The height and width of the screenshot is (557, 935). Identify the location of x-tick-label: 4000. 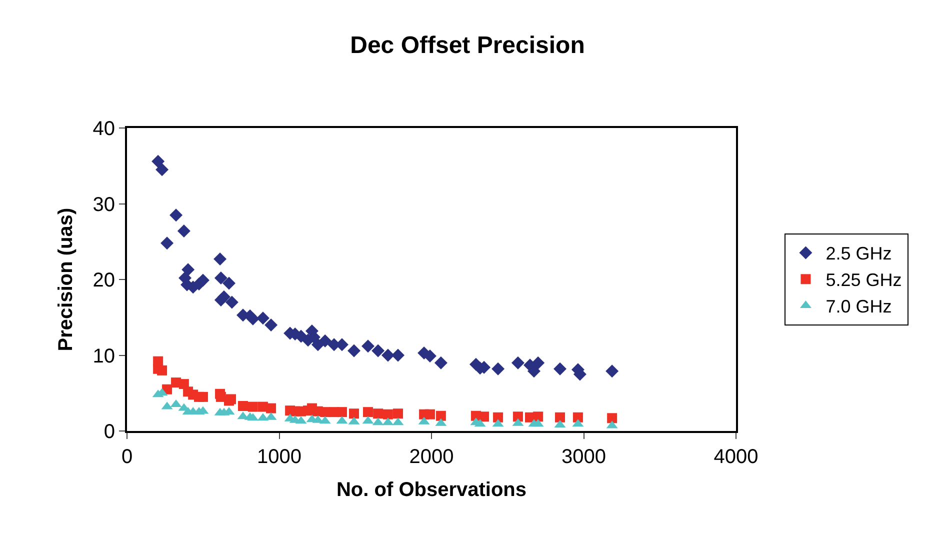
(736, 457).